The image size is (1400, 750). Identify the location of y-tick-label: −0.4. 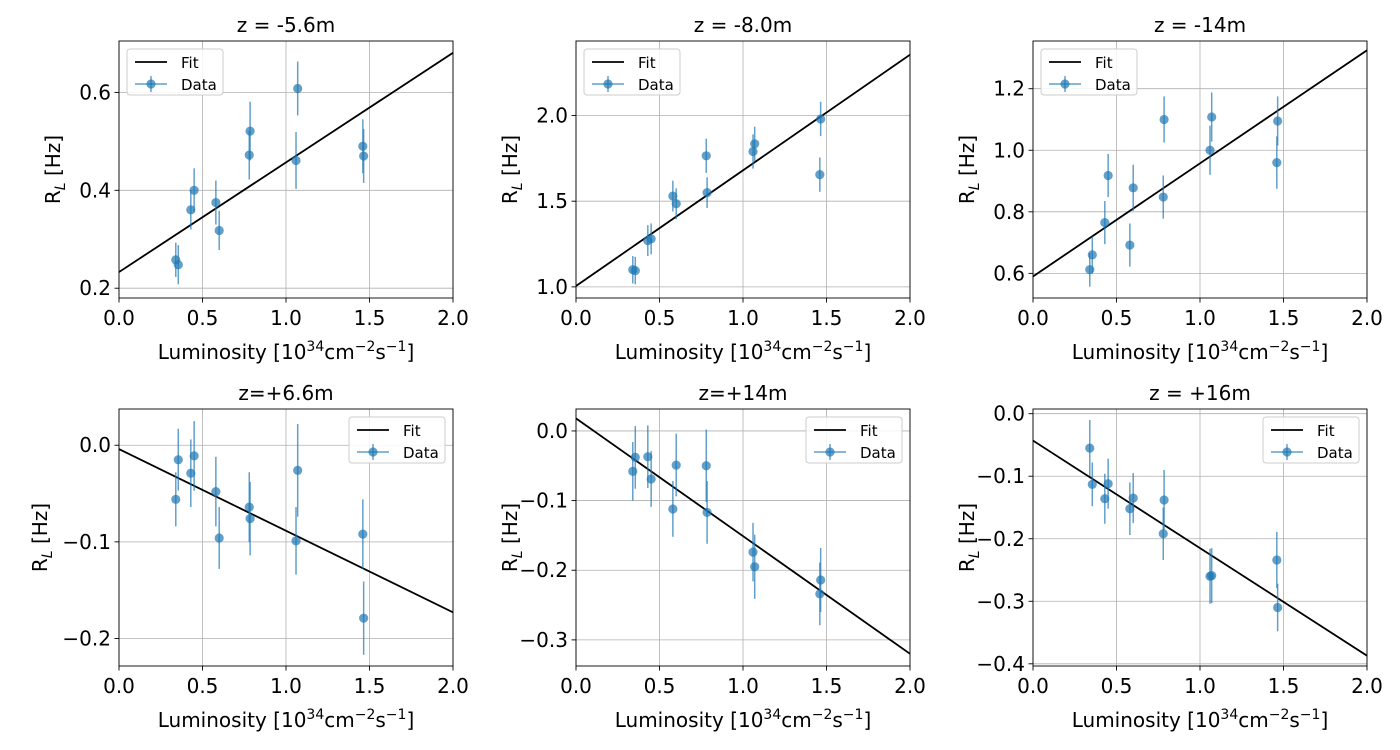
(1000, 664).